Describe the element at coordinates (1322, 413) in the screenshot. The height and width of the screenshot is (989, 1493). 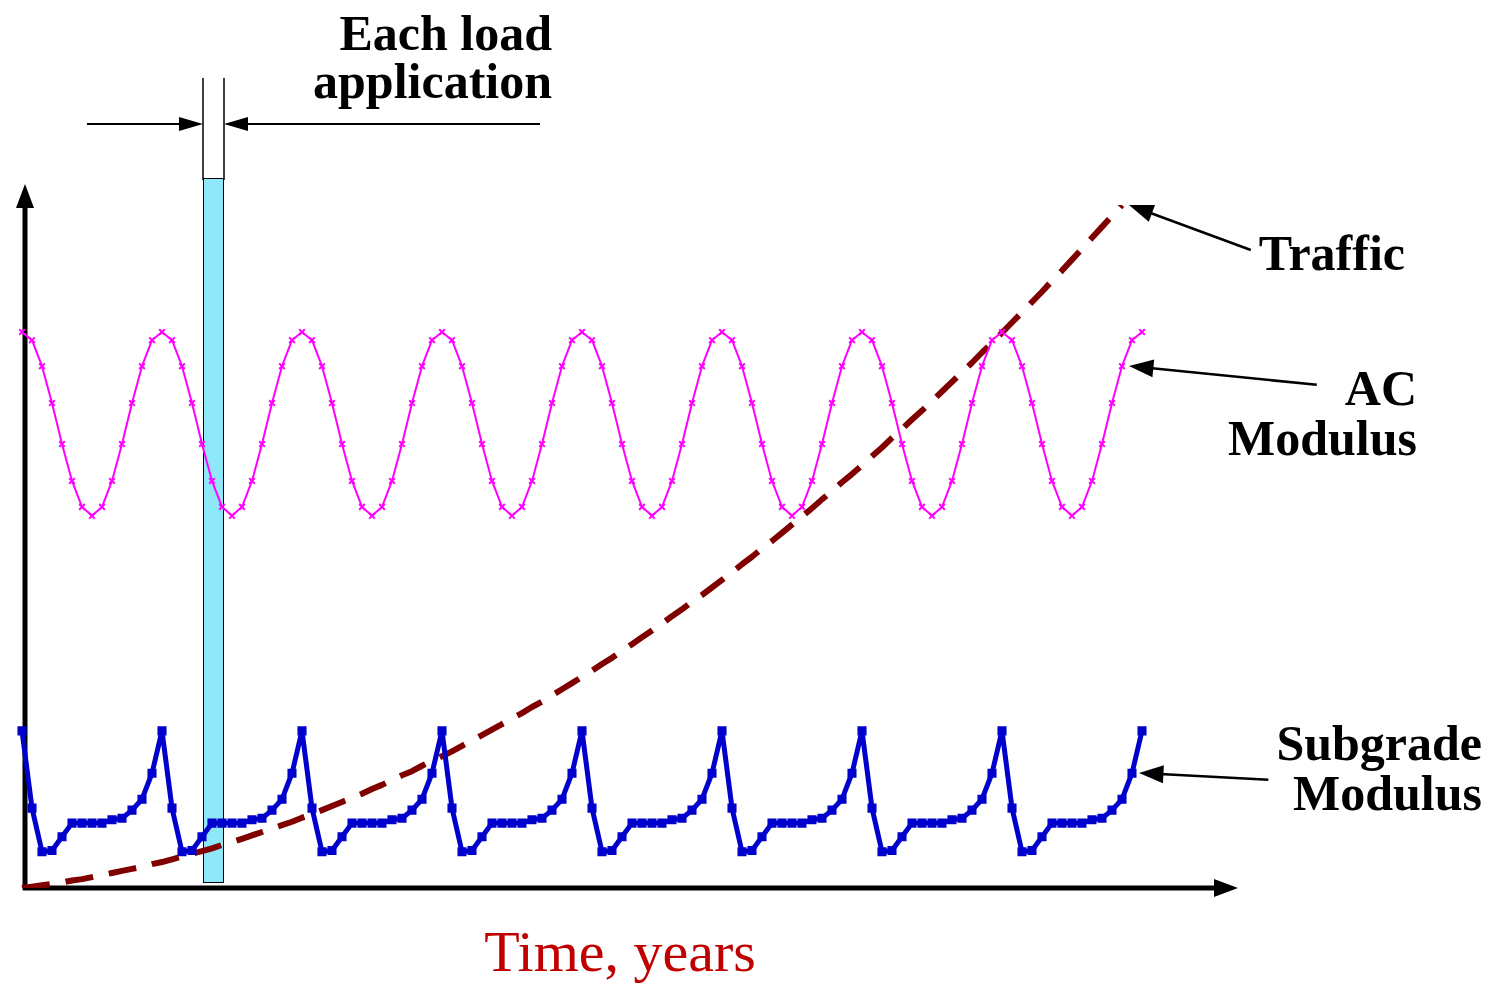
I see `series-label: AC Modulus` at that location.